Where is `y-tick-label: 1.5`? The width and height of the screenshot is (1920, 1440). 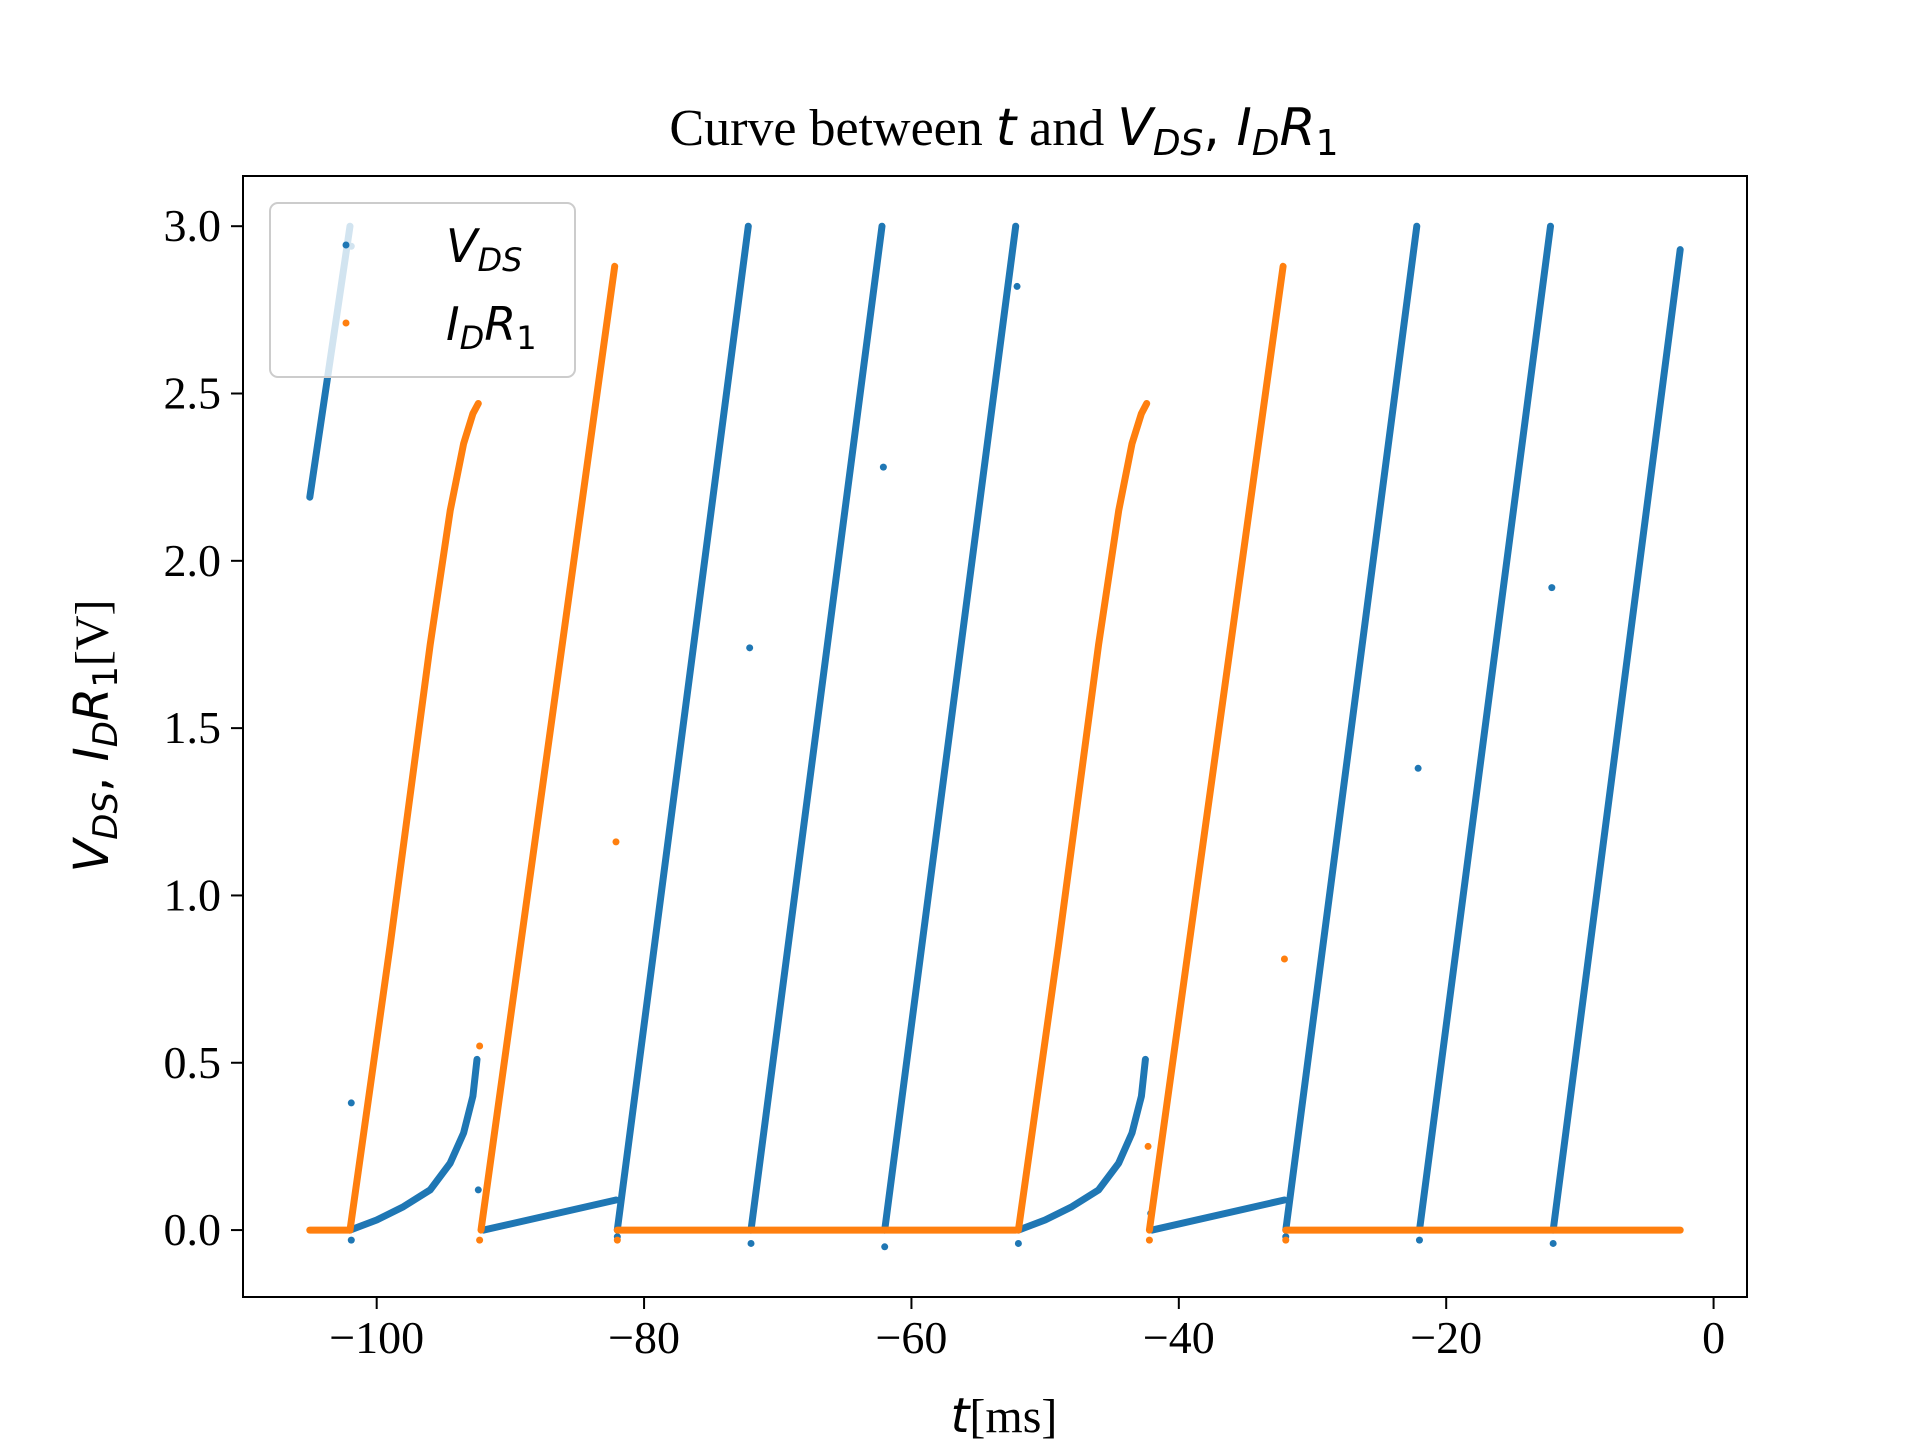
y-tick-label: 1.5 is located at coordinates (193, 727).